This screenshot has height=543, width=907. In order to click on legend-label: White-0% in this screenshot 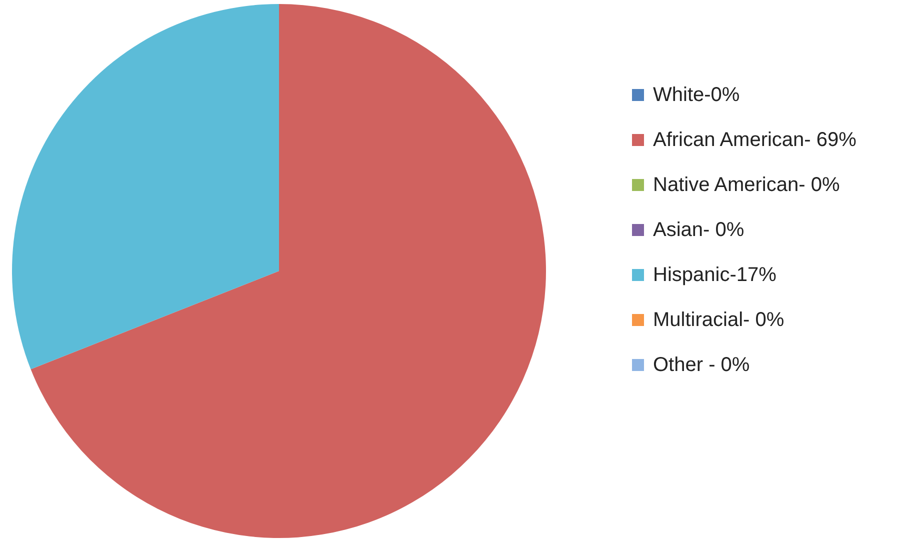, I will do `click(696, 95)`.